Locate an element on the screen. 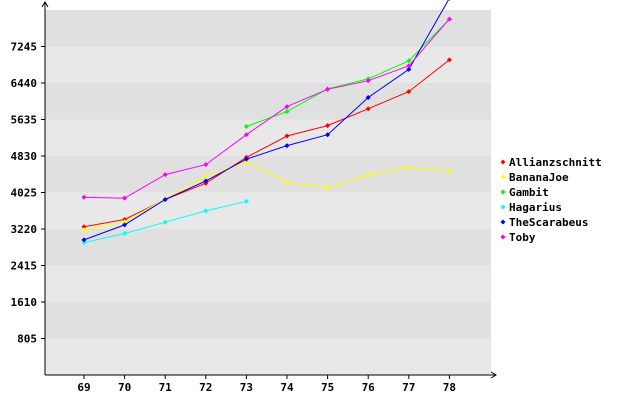 This screenshot has height=400, width=629. x-tick-label: 74 is located at coordinates (287, 387).